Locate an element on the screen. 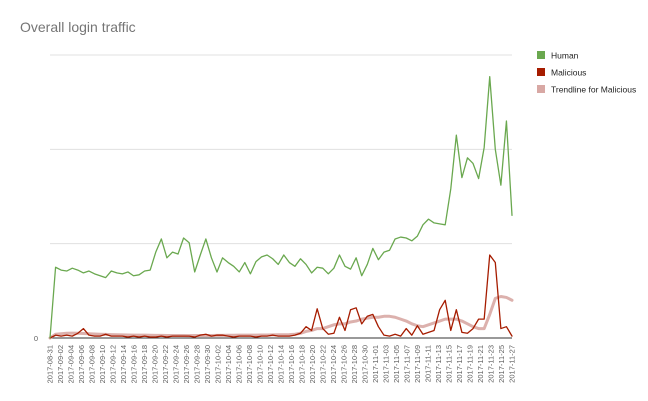 This screenshot has width=648, height=401. legend: Human Malicious Trendline for Malicious is located at coordinates (586, 73).